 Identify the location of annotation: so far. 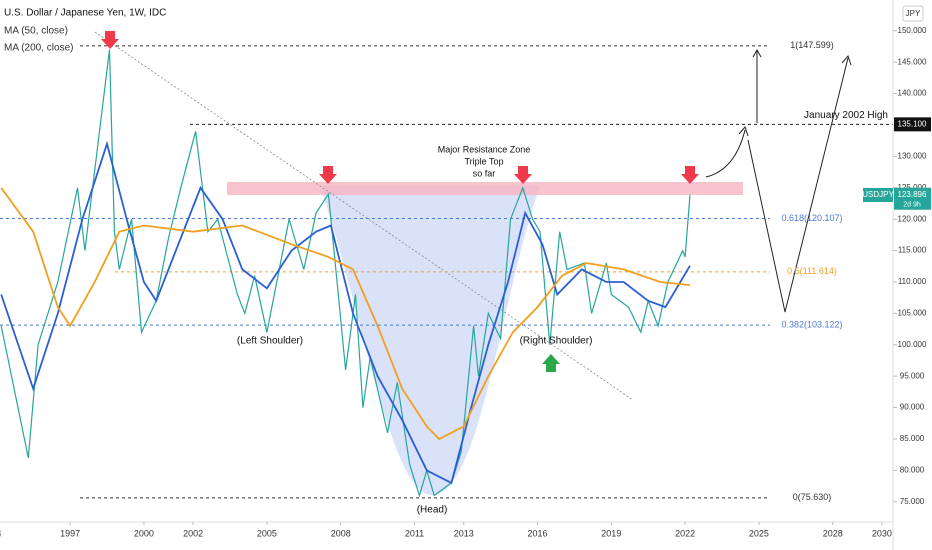
(484, 173).